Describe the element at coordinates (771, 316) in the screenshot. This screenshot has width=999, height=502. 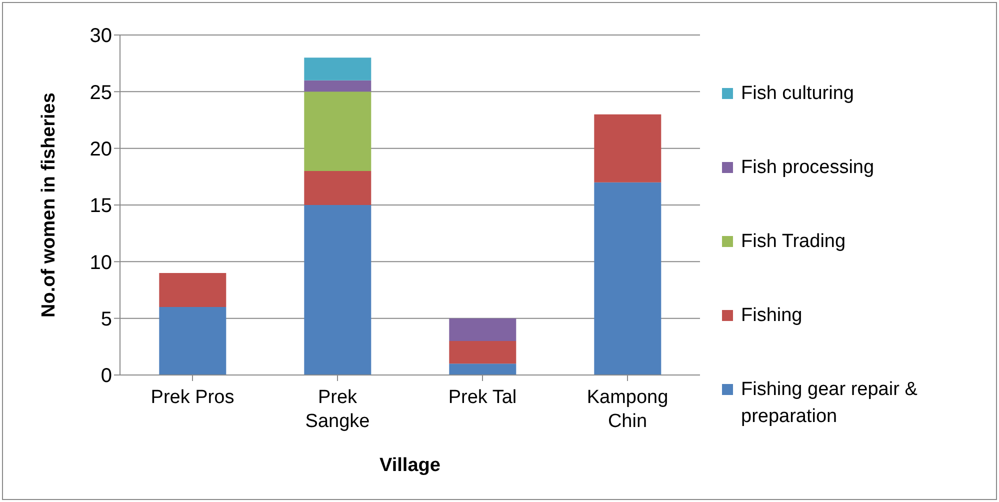
I see `legend-label: Fishing` at that location.